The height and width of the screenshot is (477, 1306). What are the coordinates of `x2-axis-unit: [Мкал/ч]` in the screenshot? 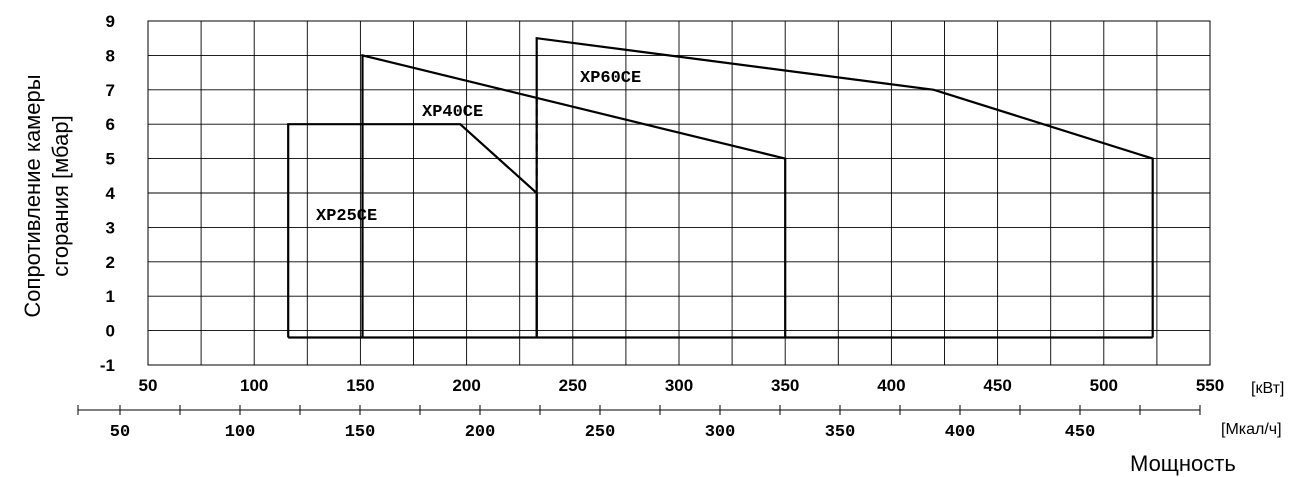 It's located at (1251, 429).